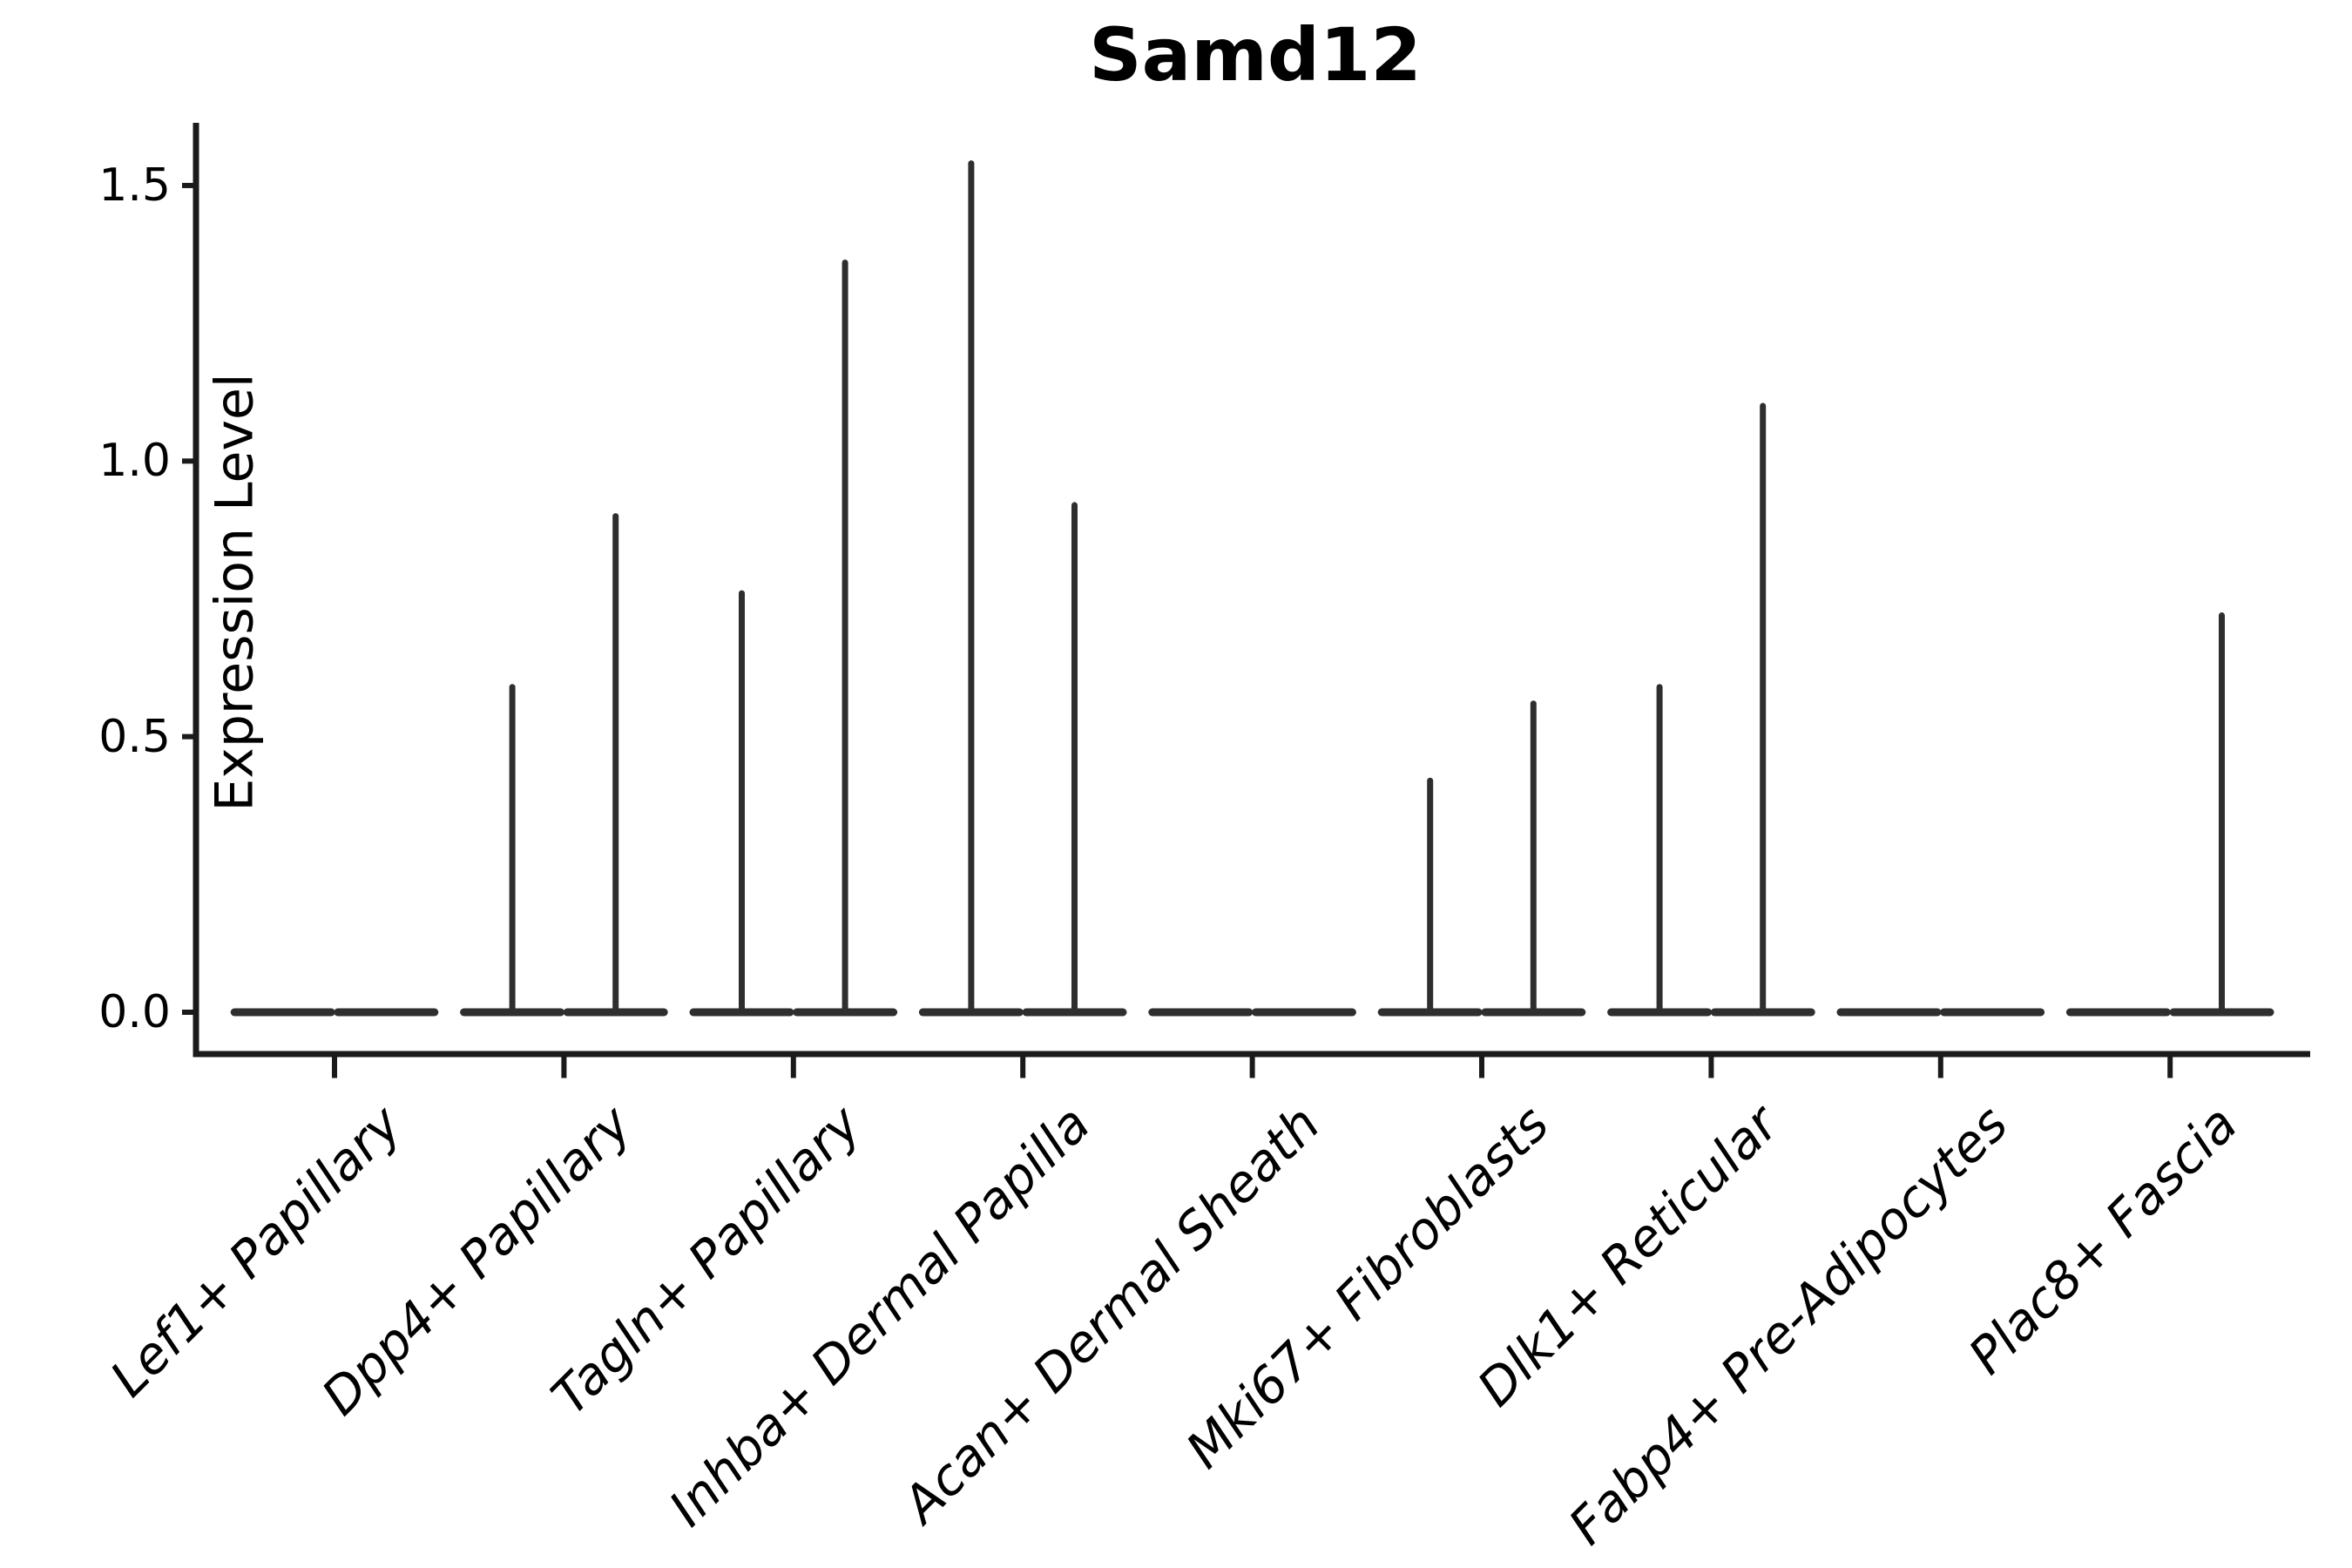 The image size is (2352, 1568). Describe the element at coordinates (134, 461) in the screenshot. I see `y-tick-label: 1.0` at that location.